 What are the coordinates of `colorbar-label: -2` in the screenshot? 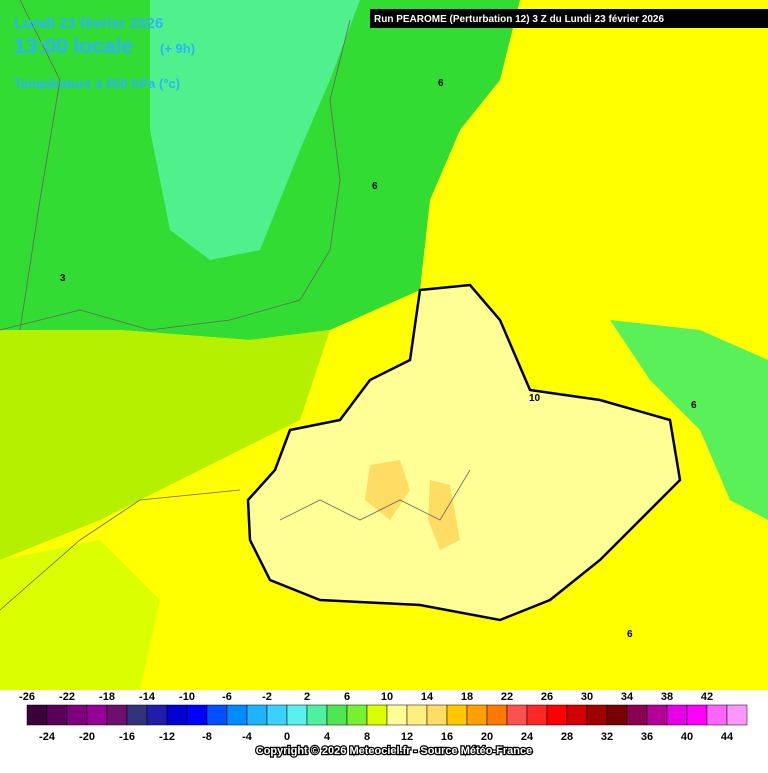 It's located at (267, 697).